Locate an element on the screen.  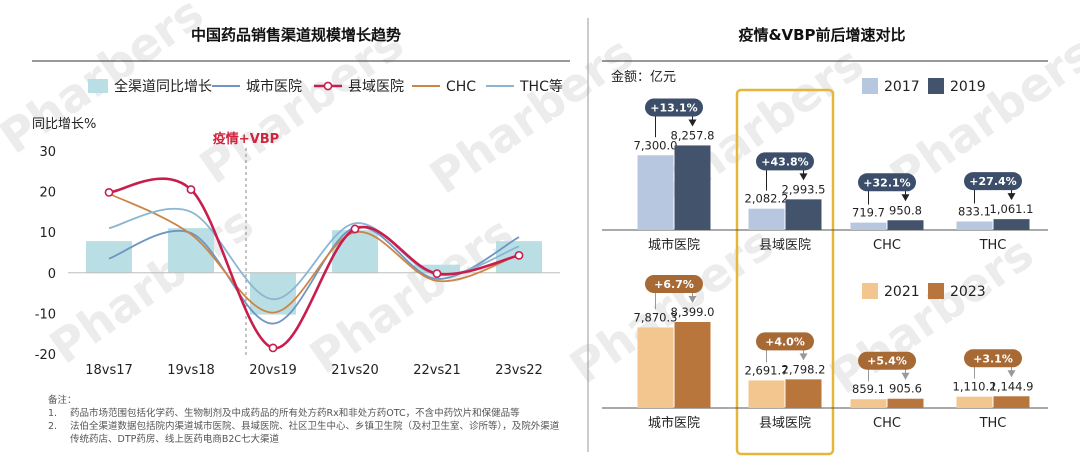
bar-value-label: 8,257.8 is located at coordinates (693, 135).